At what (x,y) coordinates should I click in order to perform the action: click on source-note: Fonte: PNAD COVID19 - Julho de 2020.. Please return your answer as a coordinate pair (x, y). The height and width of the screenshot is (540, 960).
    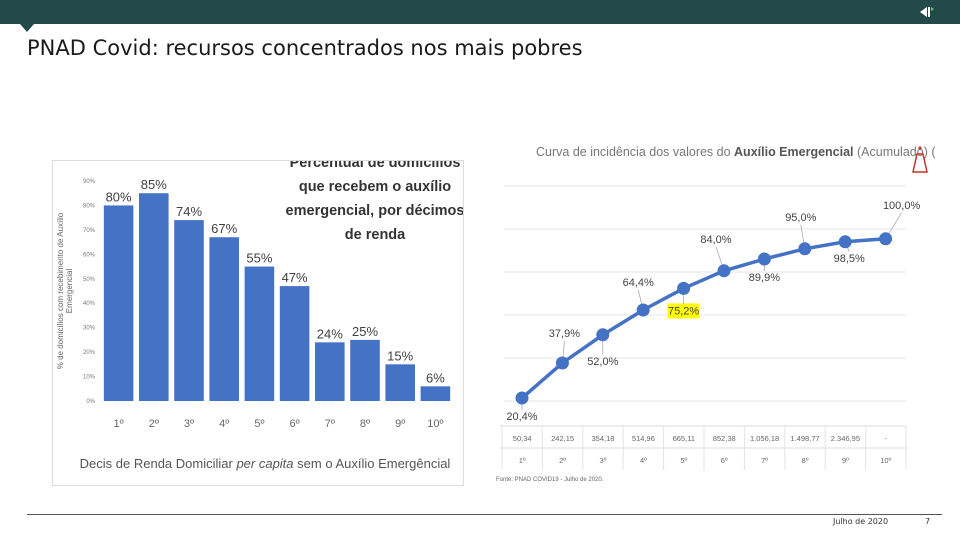
    Looking at the image, I should click on (550, 480).